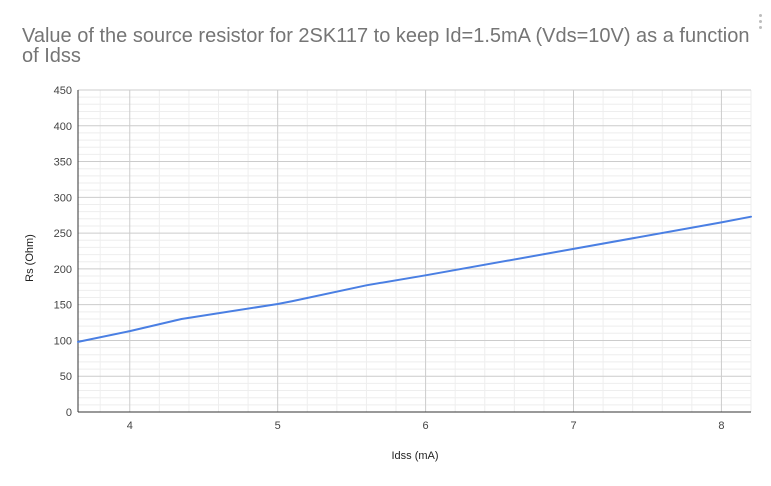 Image resolution: width=771 pixels, height=486 pixels. I want to click on y-tick-label: 200, so click(63, 270).